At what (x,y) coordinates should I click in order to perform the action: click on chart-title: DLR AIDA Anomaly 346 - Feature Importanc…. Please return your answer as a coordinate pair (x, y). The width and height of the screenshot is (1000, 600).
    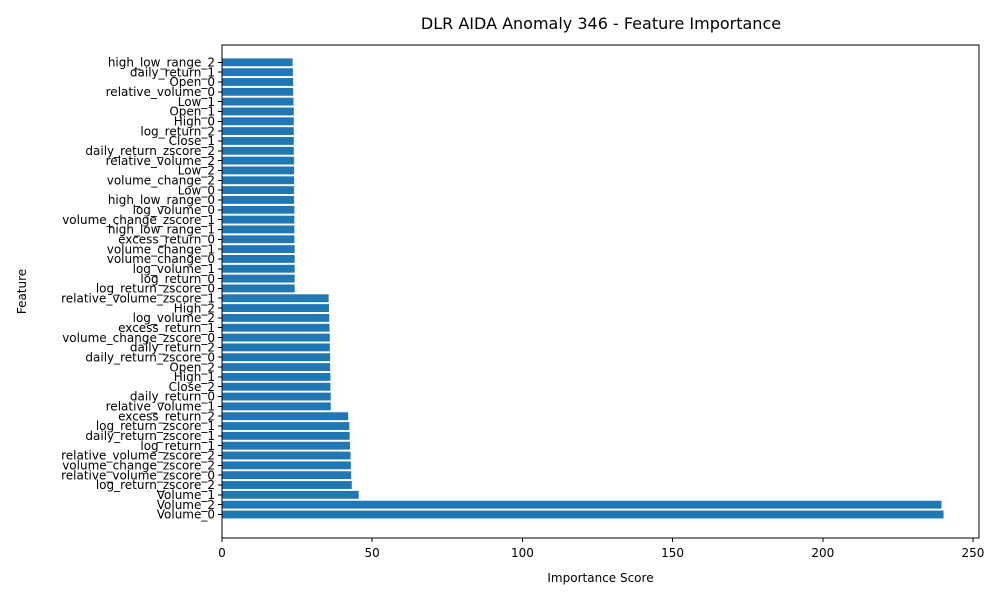
    Looking at the image, I should click on (601, 23).